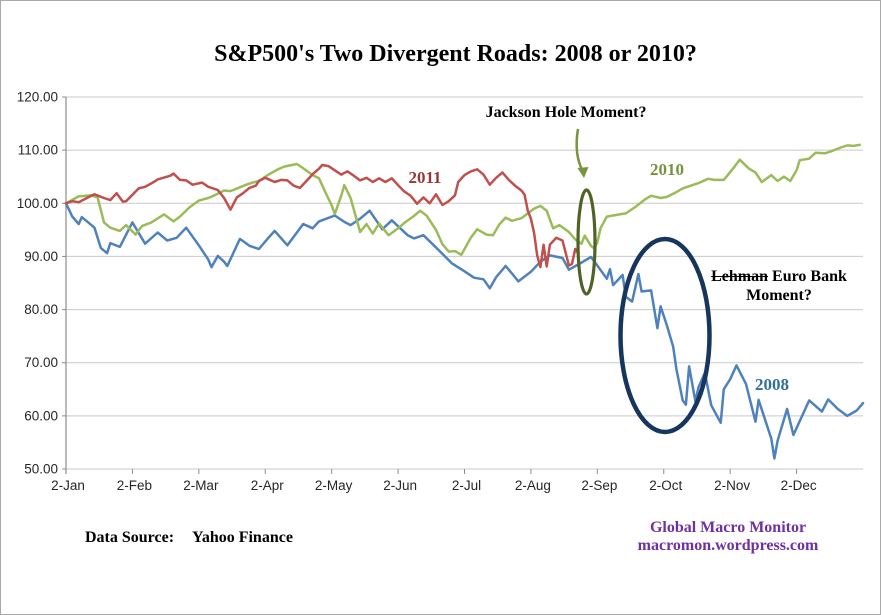 Image resolution: width=881 pixels, height=615 pixels. What do you see at coordinates (665, 335) in the screenshot?
I see `euro-bank-ellipse` at bounding box center [665, 335].